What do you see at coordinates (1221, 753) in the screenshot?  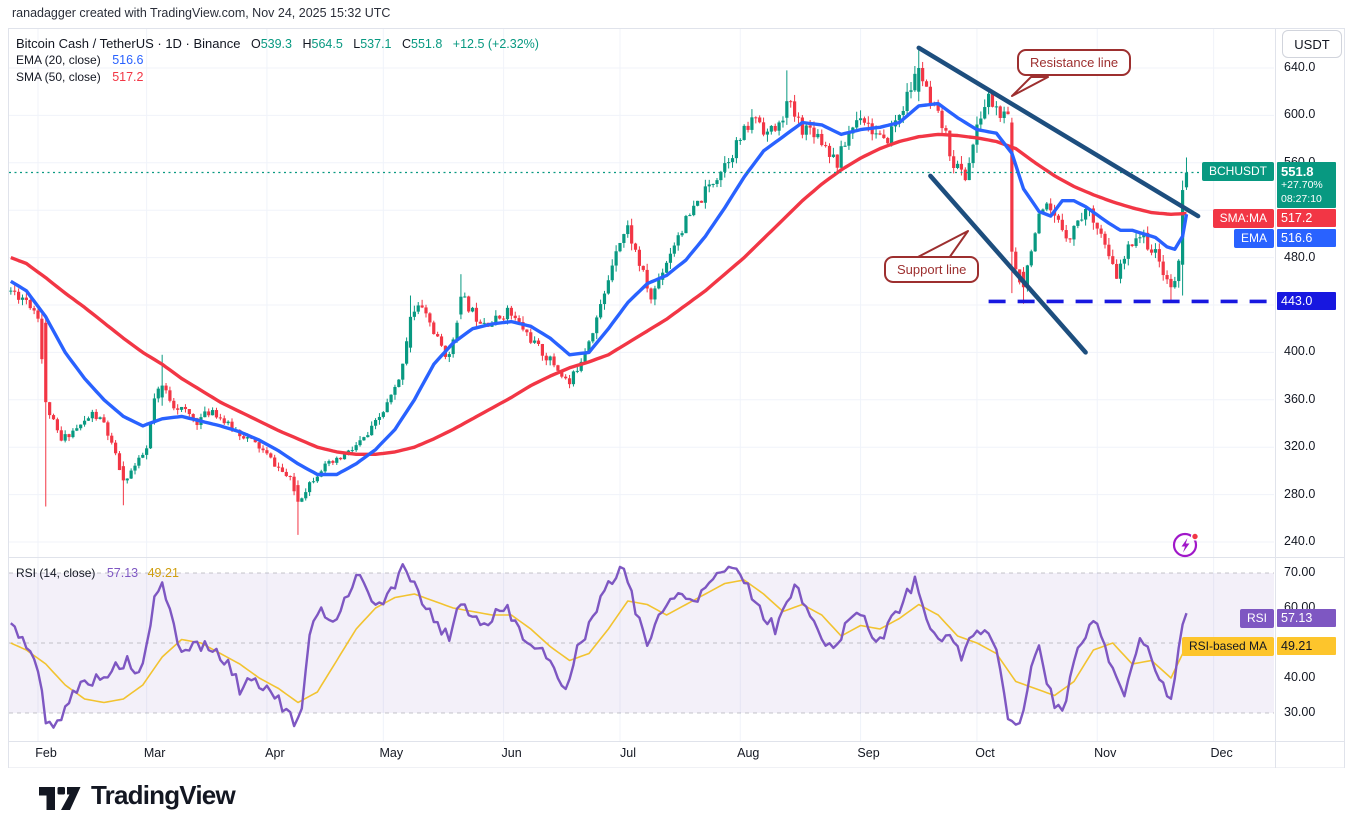 I see `month-tick-label: Dec` at bounding box center [1221, 753].